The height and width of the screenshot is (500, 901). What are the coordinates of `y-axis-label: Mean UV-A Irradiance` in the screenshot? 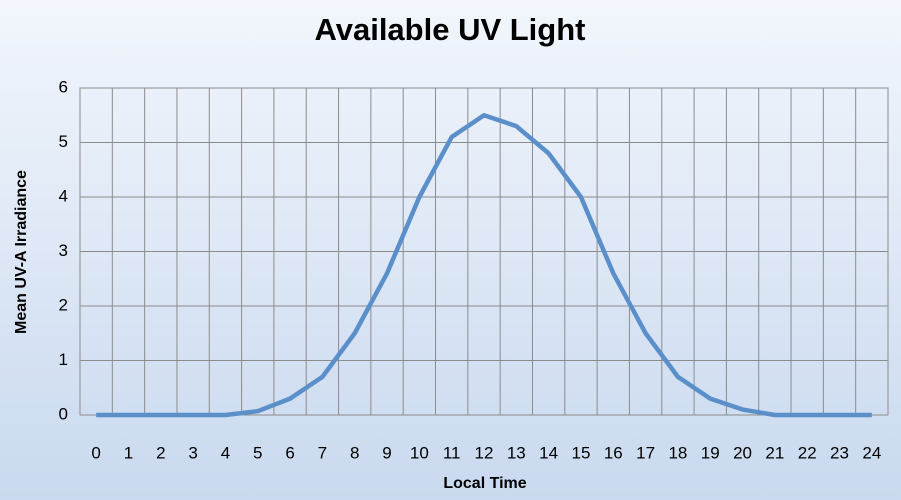 It's located at (21, 252).